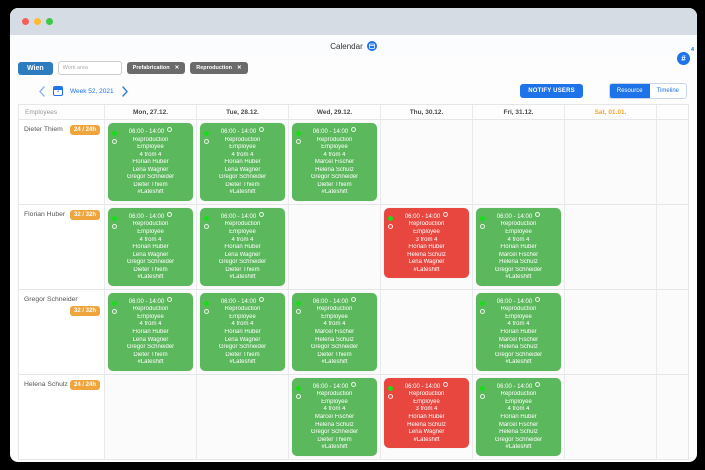  I want to click on close-window-button, so click(25, 21).